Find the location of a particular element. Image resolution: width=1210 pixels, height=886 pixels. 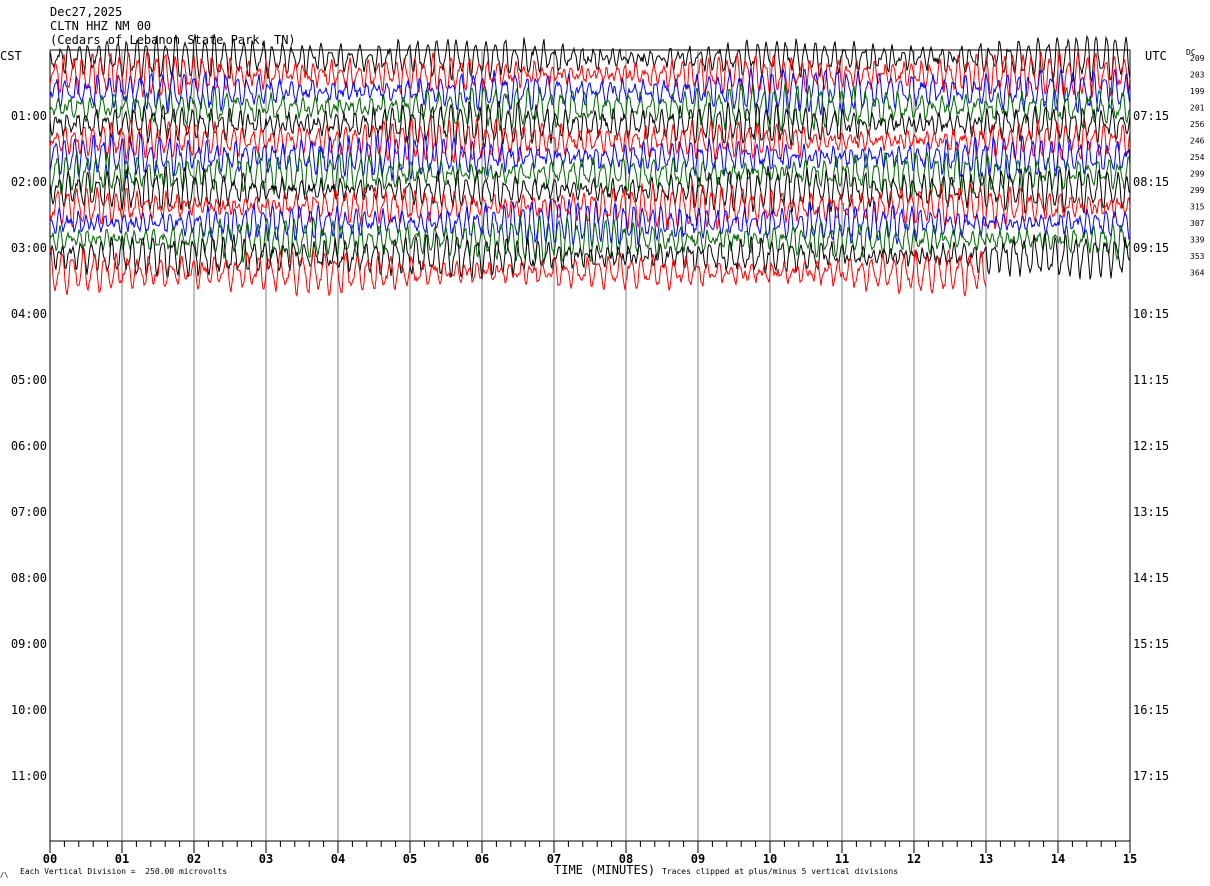

utc-axis-title: UTC is located at coordinates (1156, 56).